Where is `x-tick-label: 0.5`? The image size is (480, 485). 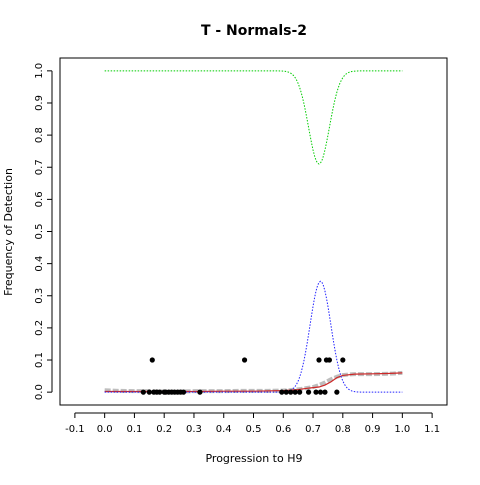
x-tick-label: 0.5 is located at coordinates (254, 429).